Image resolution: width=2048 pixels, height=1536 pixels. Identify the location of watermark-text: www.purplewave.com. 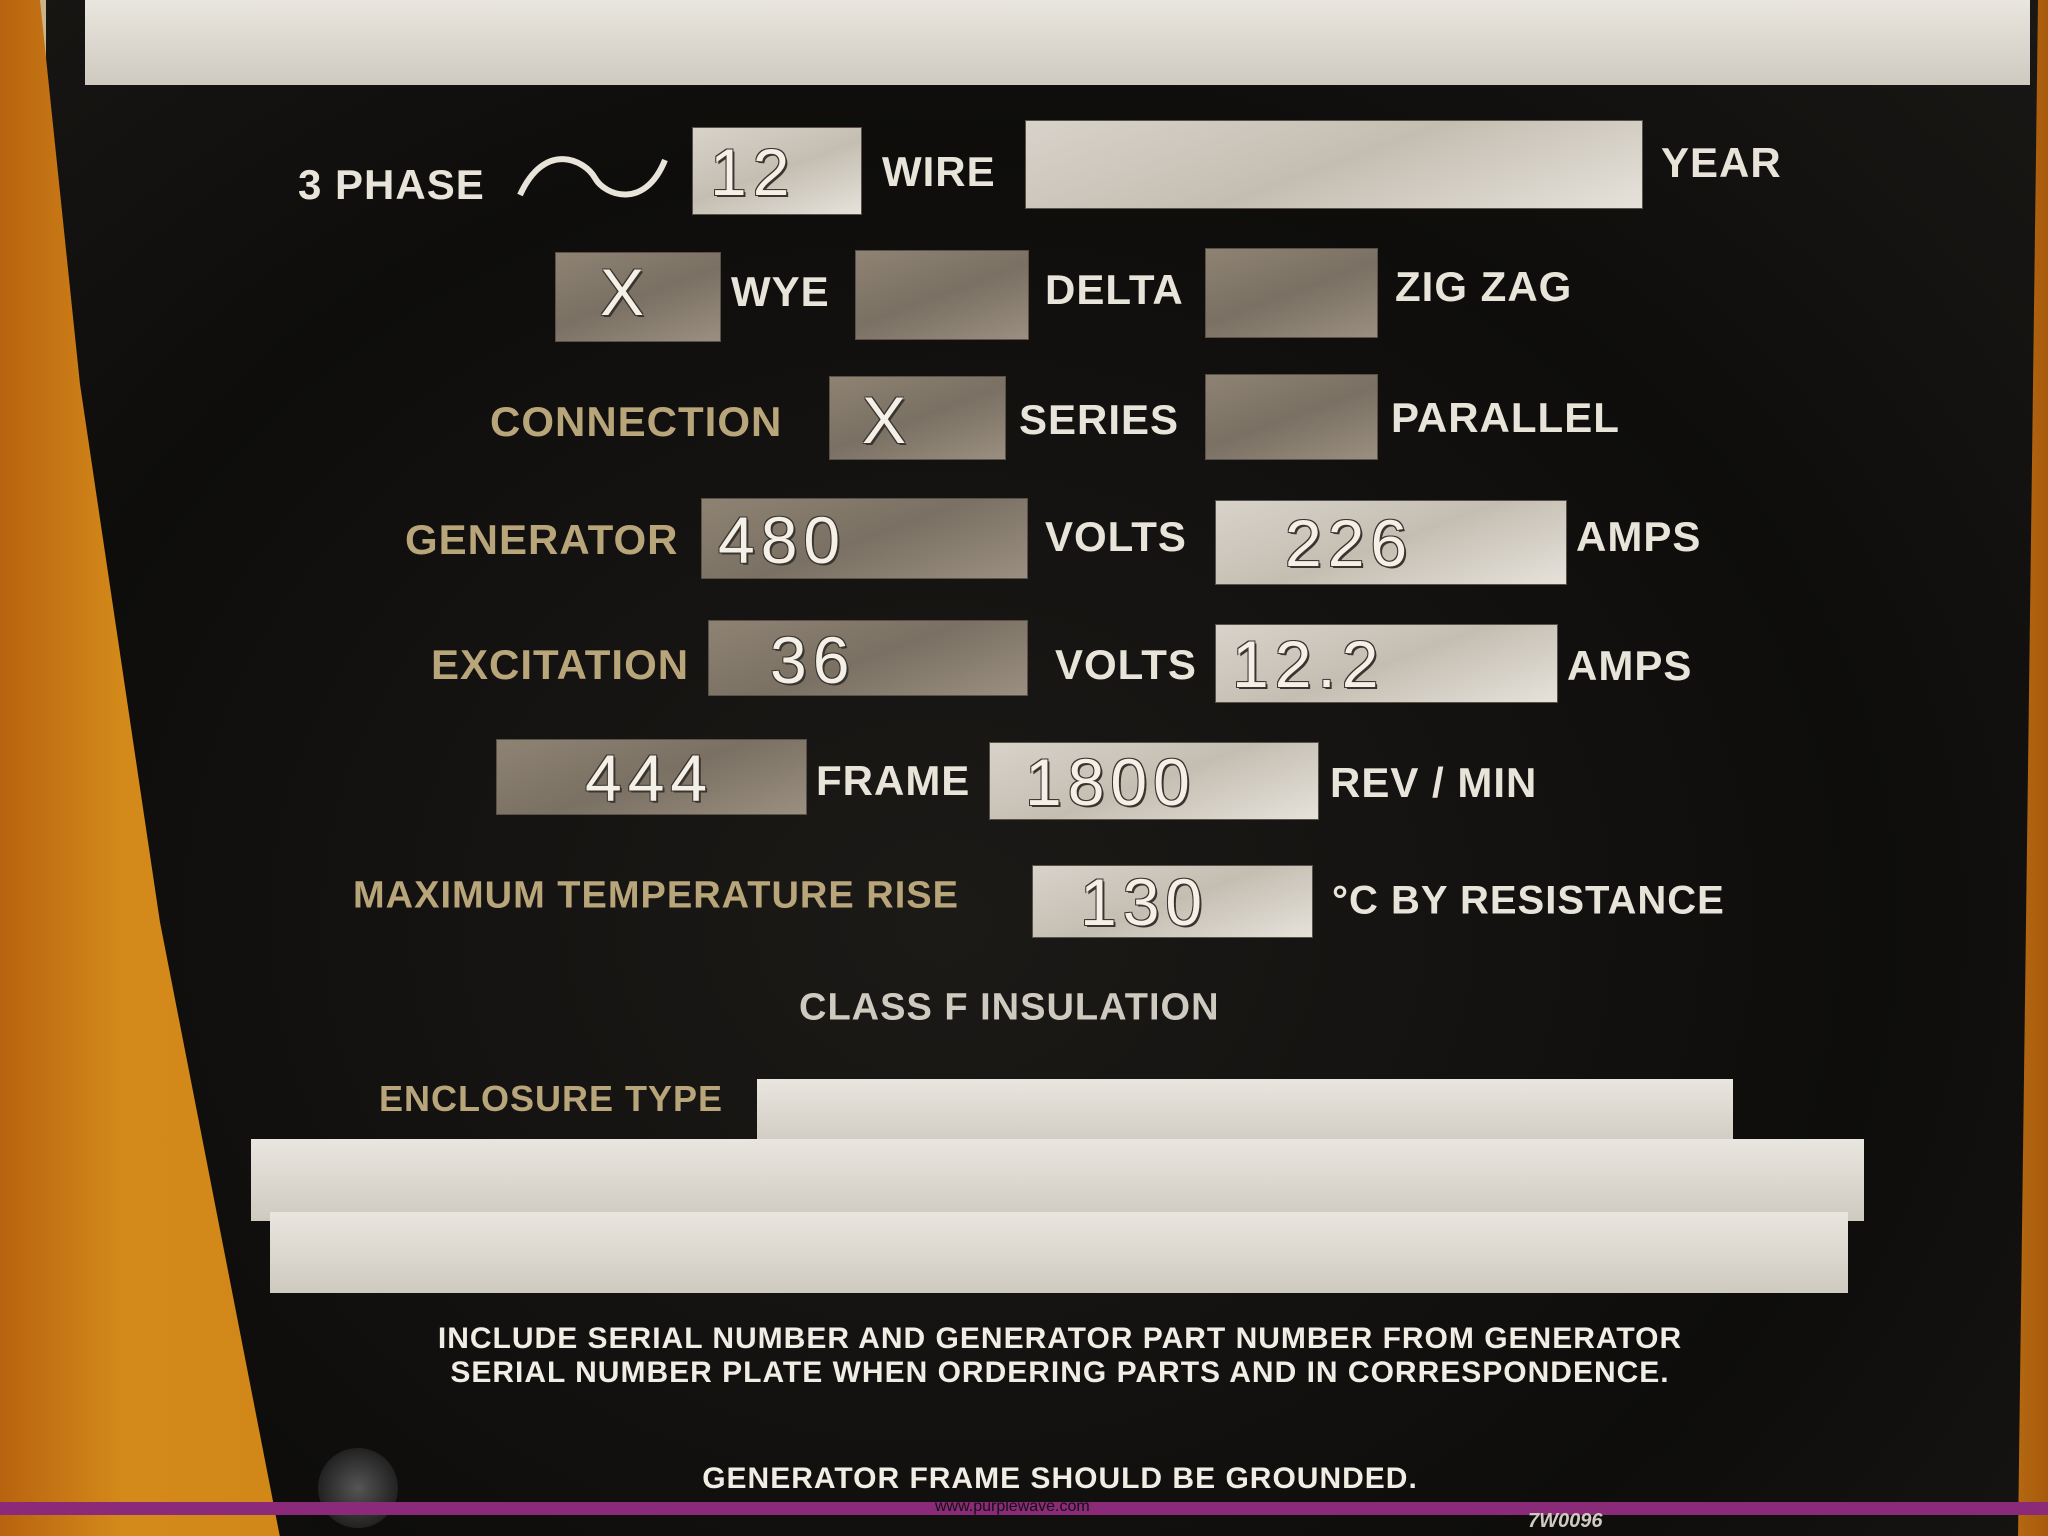
(1012, 1506).